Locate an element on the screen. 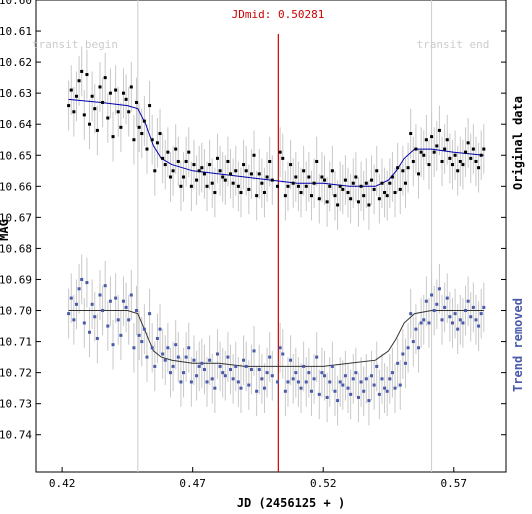 The height and width of the screenshot is (514, 532). transit-end-label: transit end is located at coordinates (453, 44).